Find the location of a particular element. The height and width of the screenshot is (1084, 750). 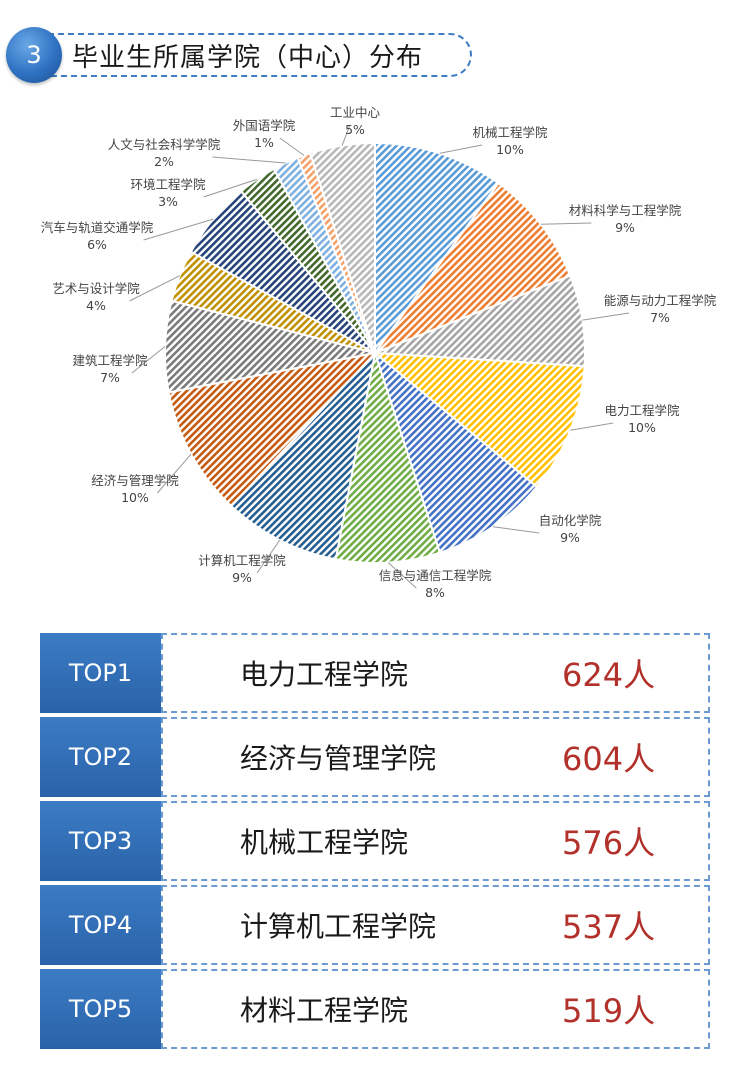

slice-percent: 1% is located at coordinates (264, 142).